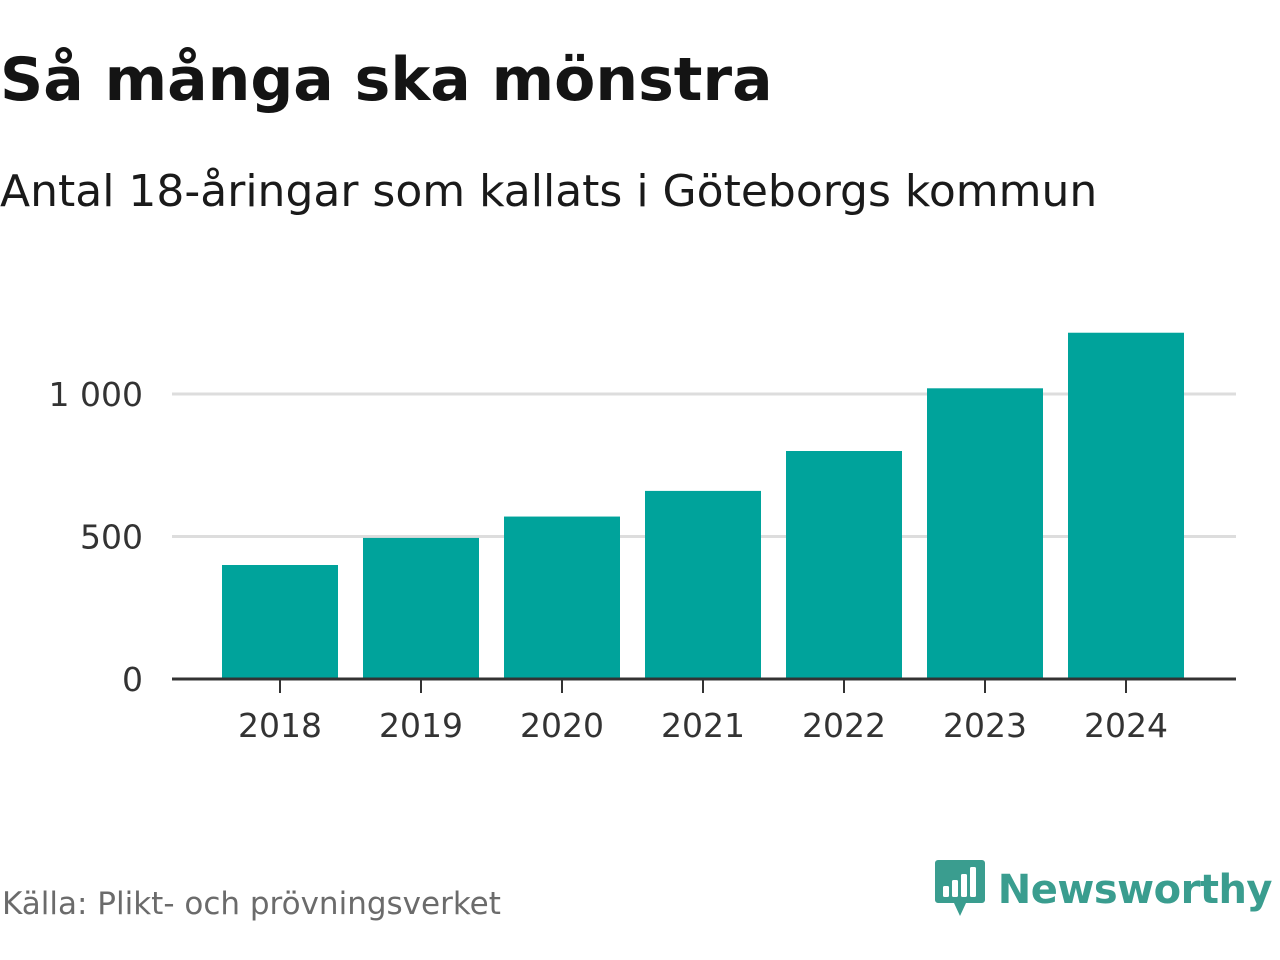  Describe the element at coordinates (251, 904) in the screenshot. I see `source-note: Källa: Plikt- och prövningsverket` at that location.